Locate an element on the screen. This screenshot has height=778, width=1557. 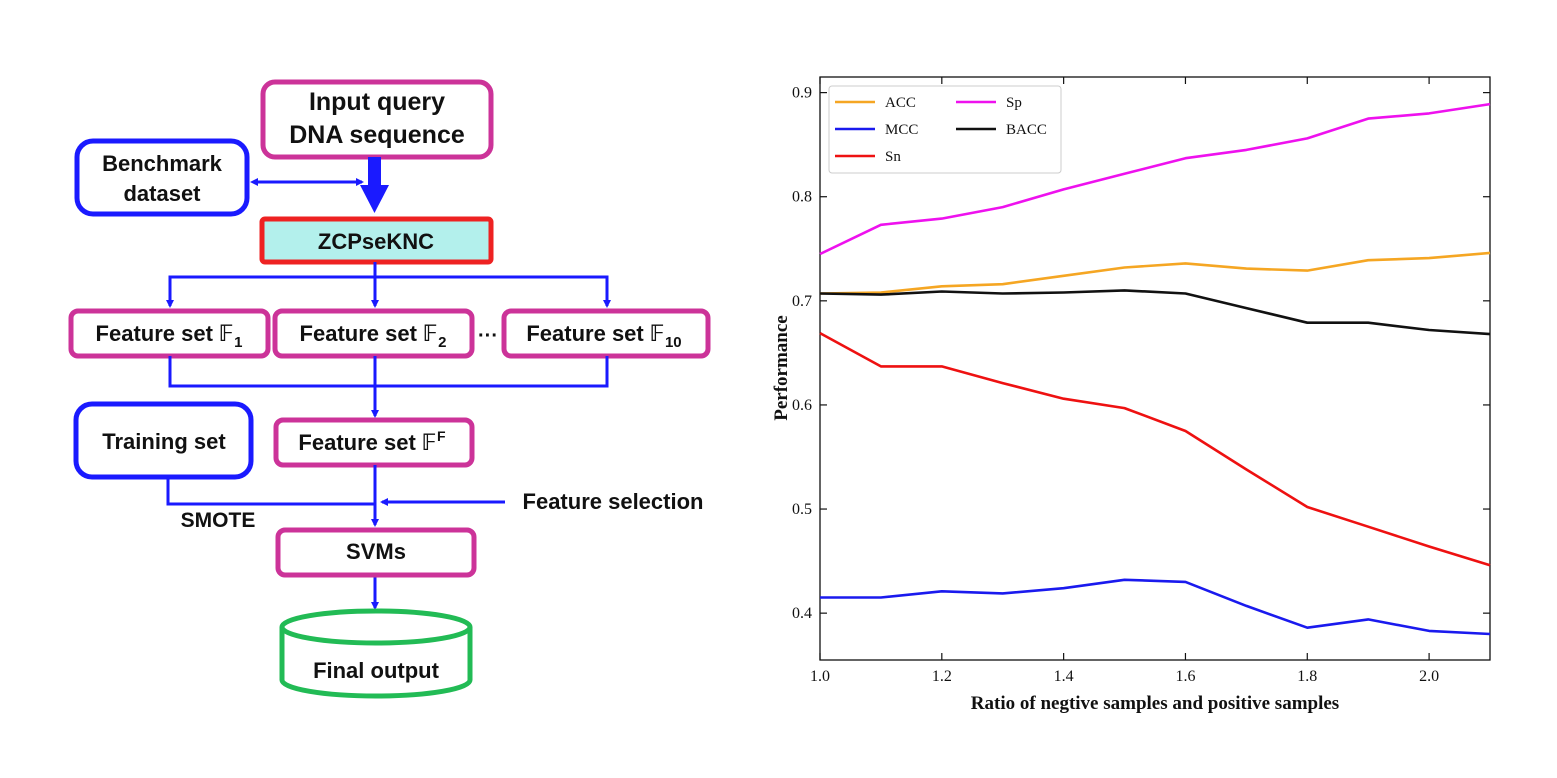
input-query-box: Input query DNA sequence is located at coordinates (377, 119).